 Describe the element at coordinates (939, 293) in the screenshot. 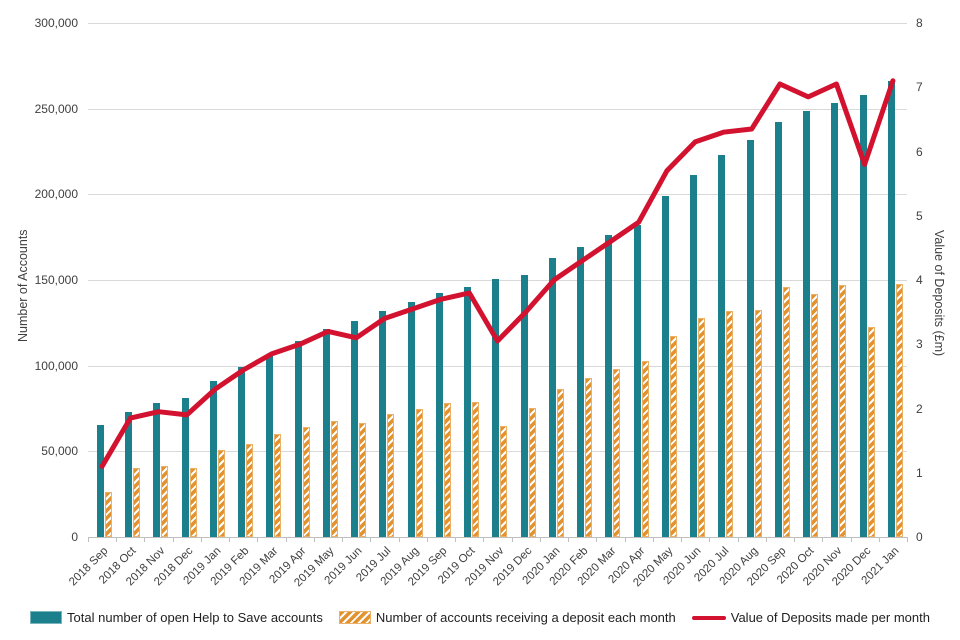

I see `right-axis-title: Value of Deposits (£m)` at that location.